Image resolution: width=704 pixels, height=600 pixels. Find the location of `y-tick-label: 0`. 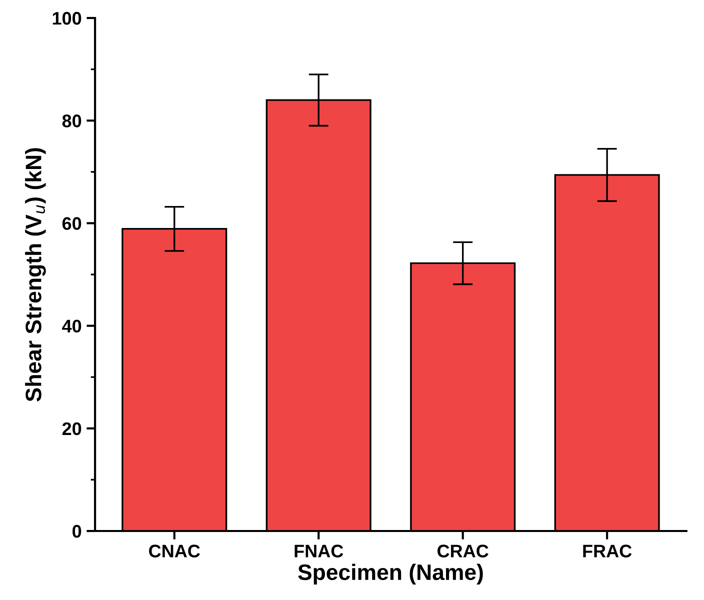

y-tick-label: 0 is located at coordinates (77, 531).